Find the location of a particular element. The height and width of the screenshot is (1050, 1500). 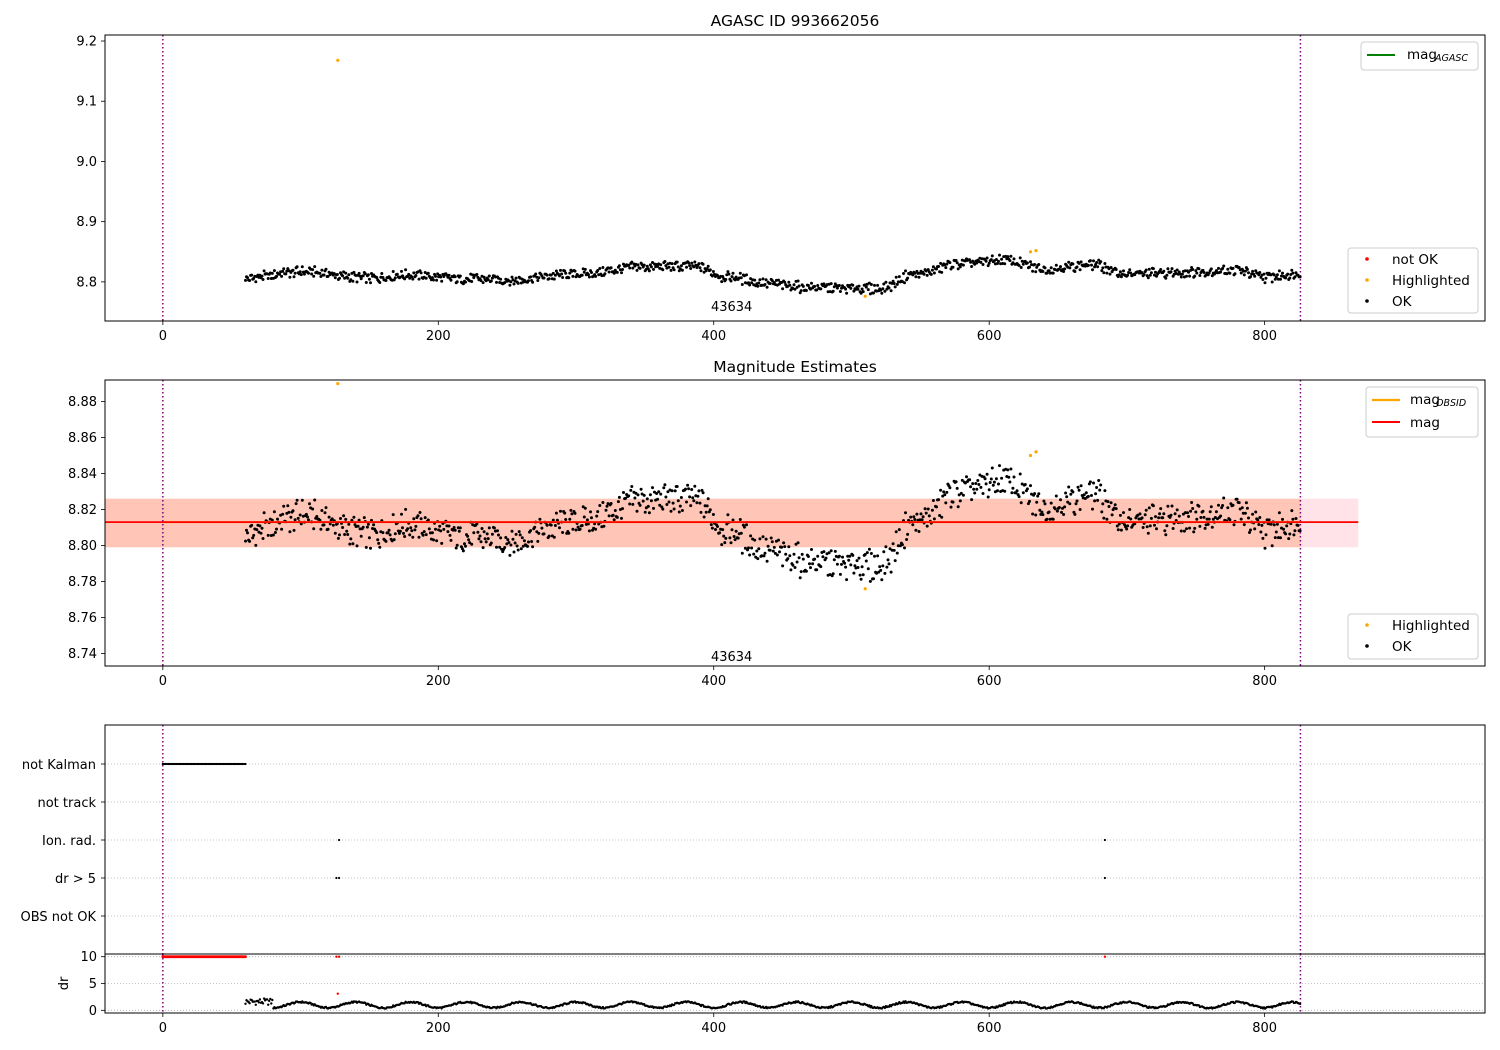

y-tick-label: 8.82 is located at coordinates (82, 510).